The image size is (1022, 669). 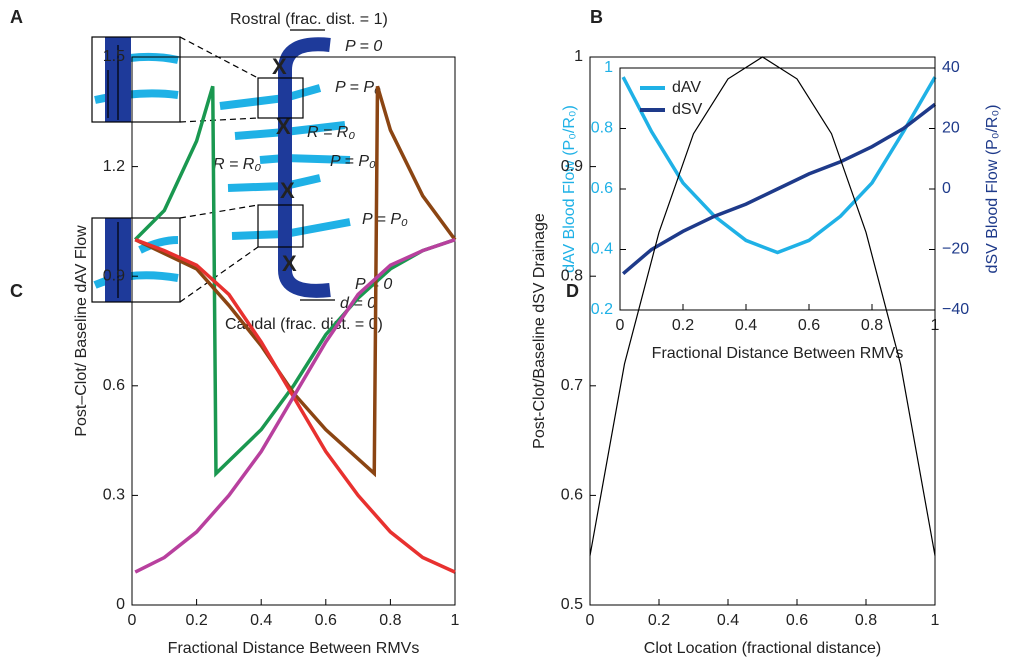 I want to click on y-axis-label: Post-Clot/Baseline dSV Drainage, so click(x=539, y=331).